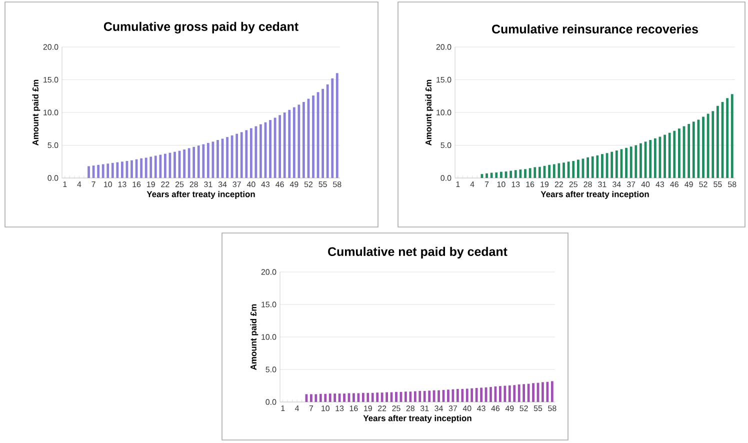 This screenshot has height=443, width=748. I want to click on chart-title: Cumulative reinsurance recoveries, so click(595, 29).